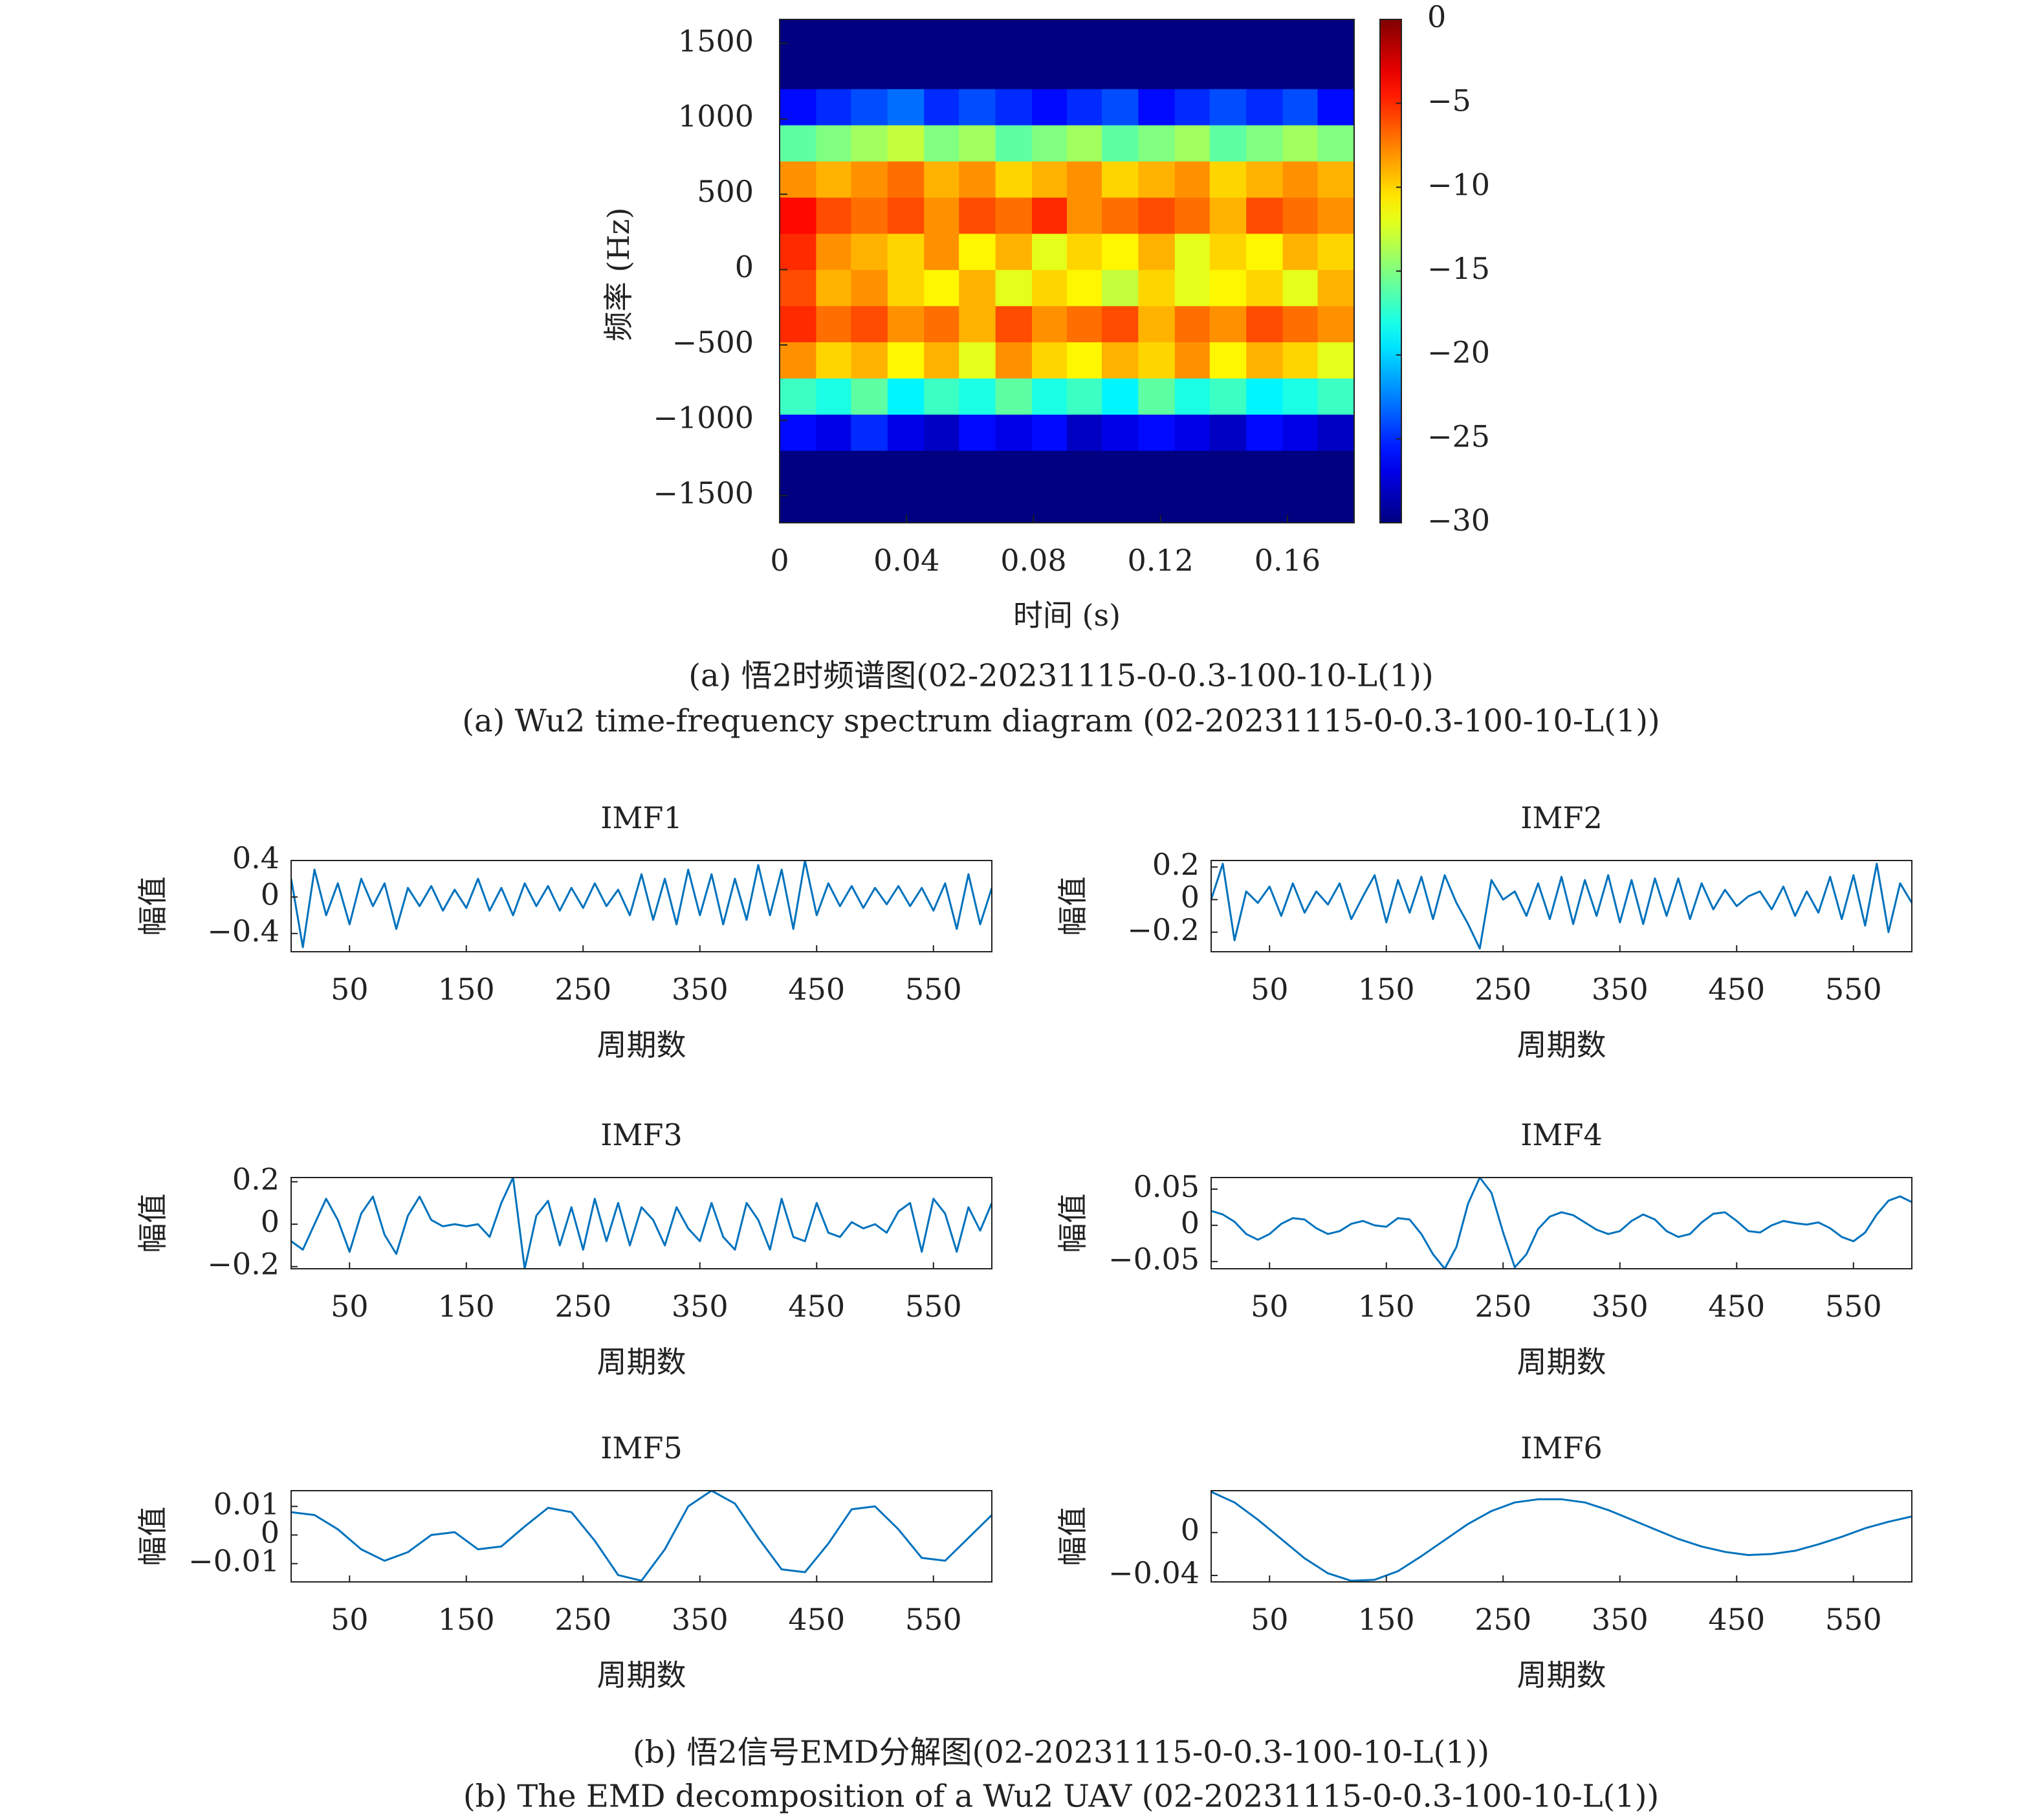  Describe the element at coordinates (1736, 989) in the screenshot. I see `x-tick-label: 450` at that location.